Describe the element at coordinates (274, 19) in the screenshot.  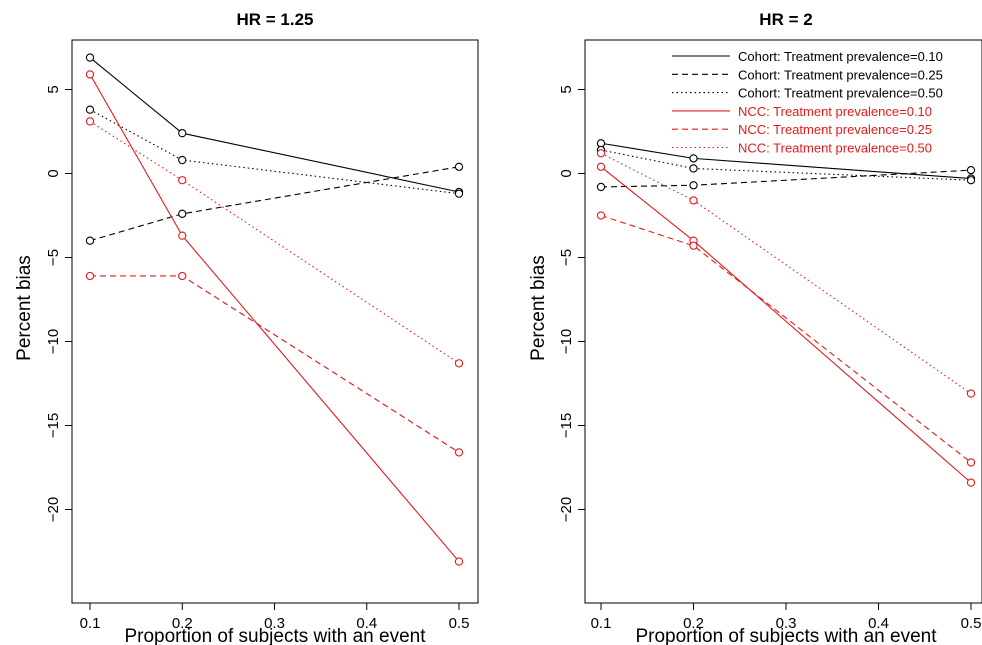
I see `chart-title: HR = 1.25` at that location.